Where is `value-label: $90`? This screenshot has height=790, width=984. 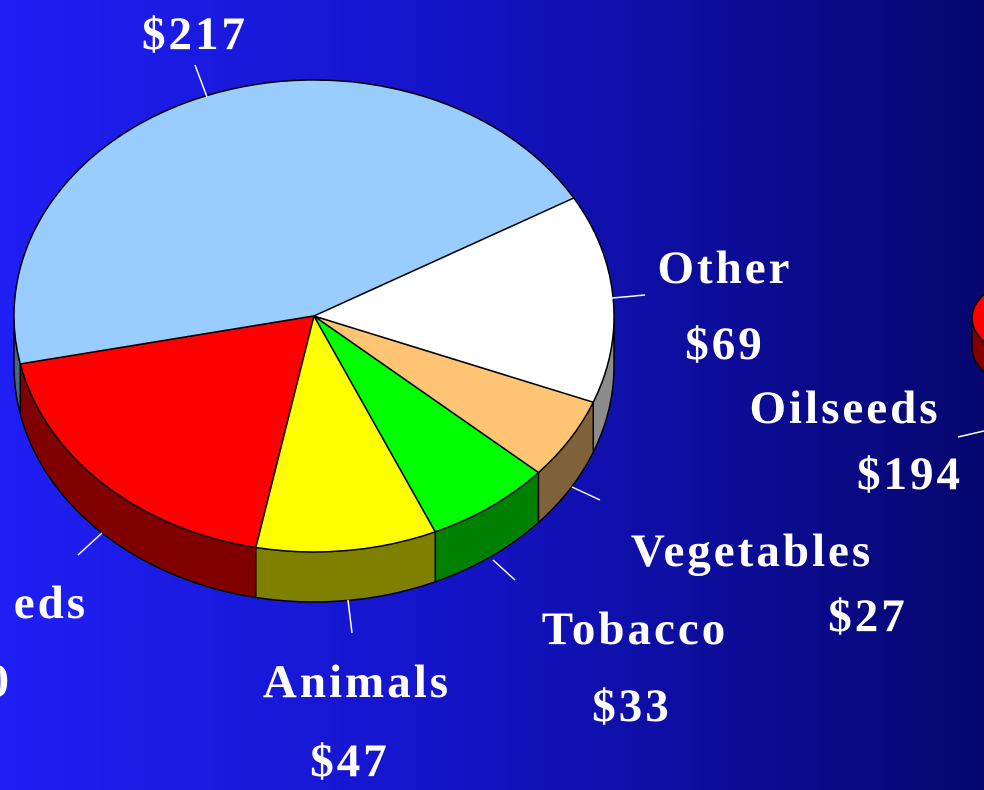 value-label: $90 is located at coordinates (6, 681).